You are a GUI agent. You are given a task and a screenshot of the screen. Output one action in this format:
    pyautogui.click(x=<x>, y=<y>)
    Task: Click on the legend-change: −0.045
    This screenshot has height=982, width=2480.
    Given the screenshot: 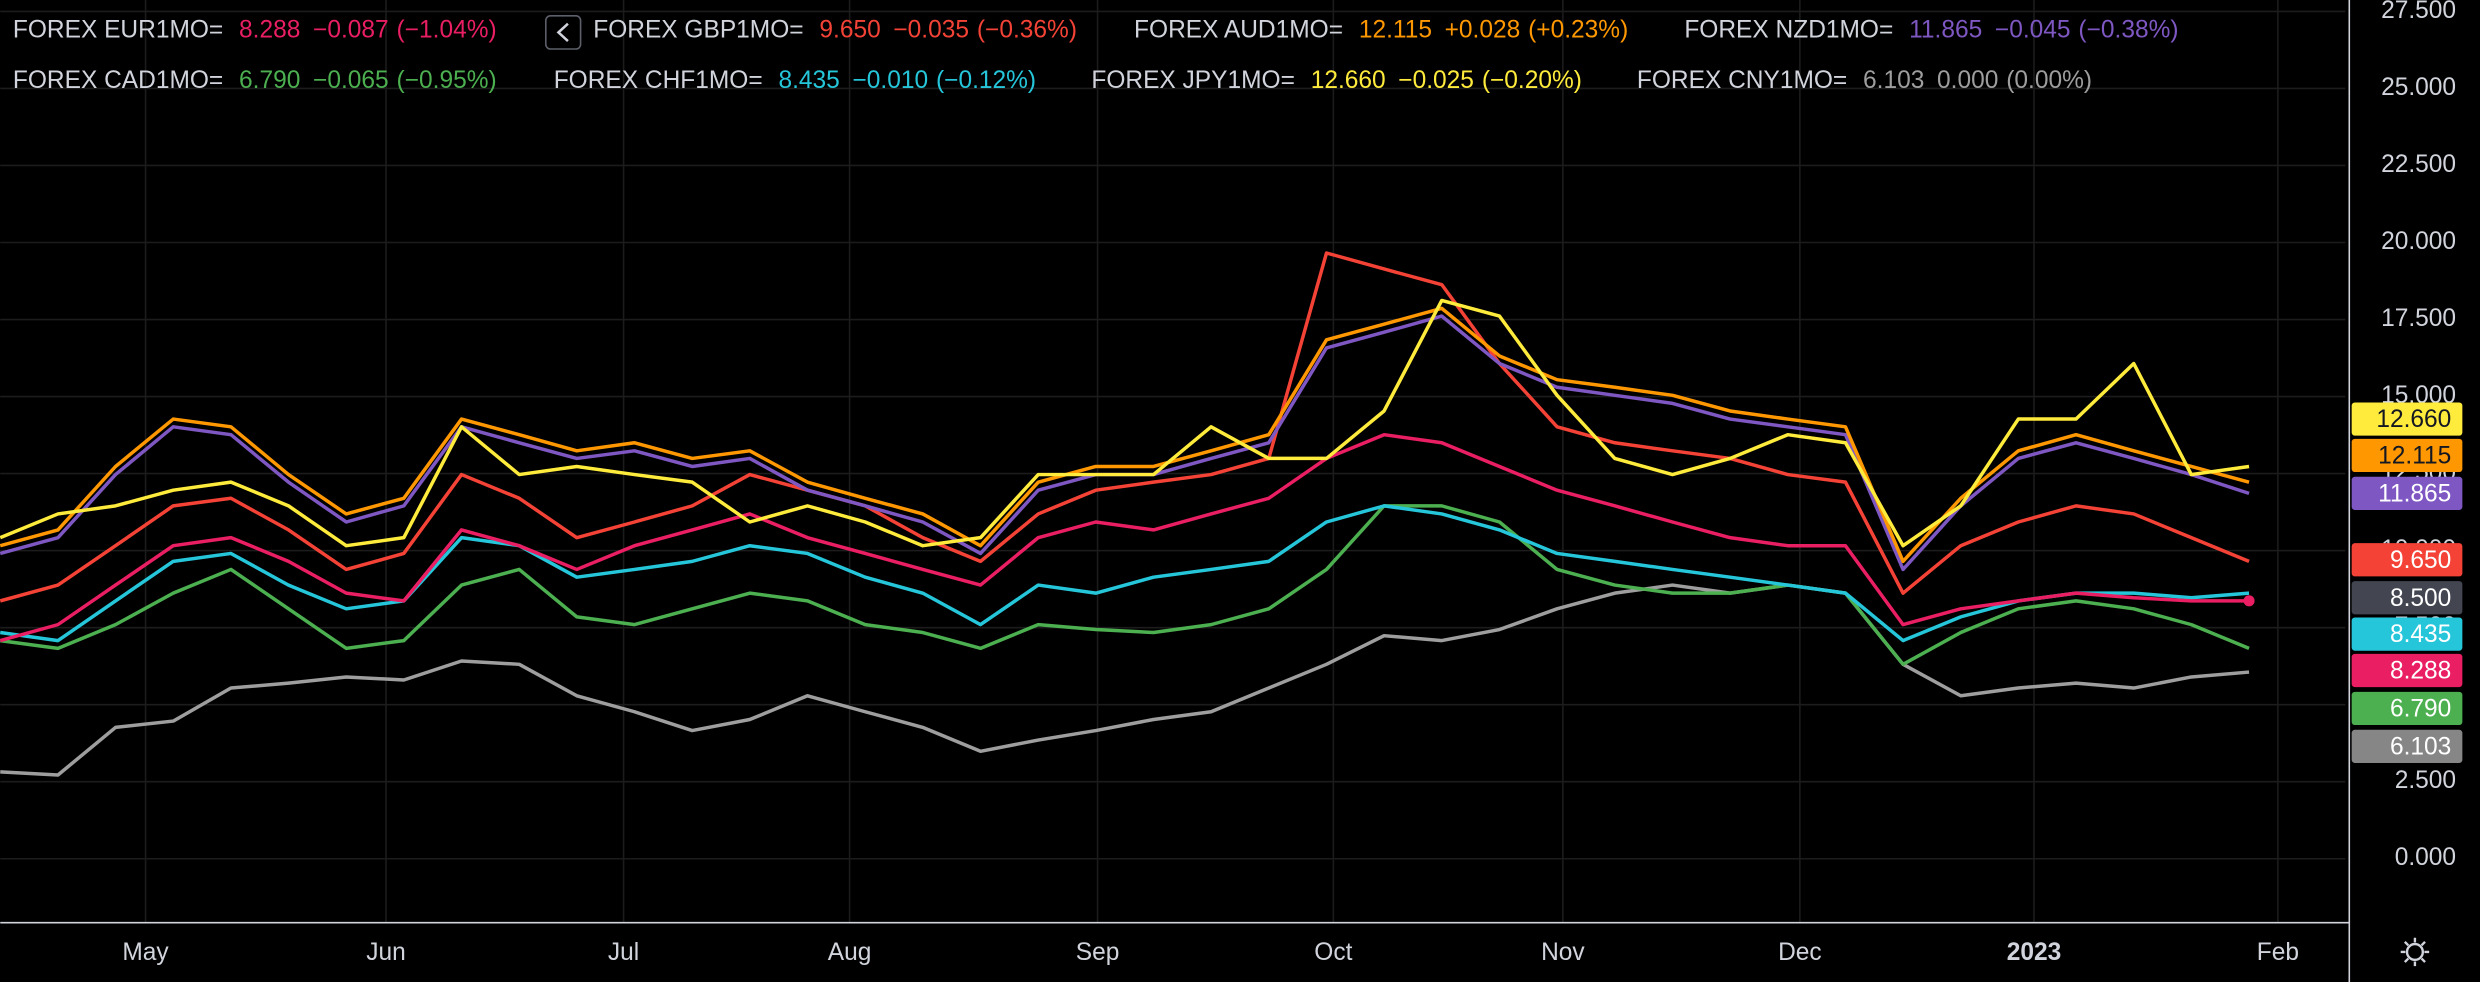 What is the action you would take?
    pyautogui.click(x=2033, y=30)
    